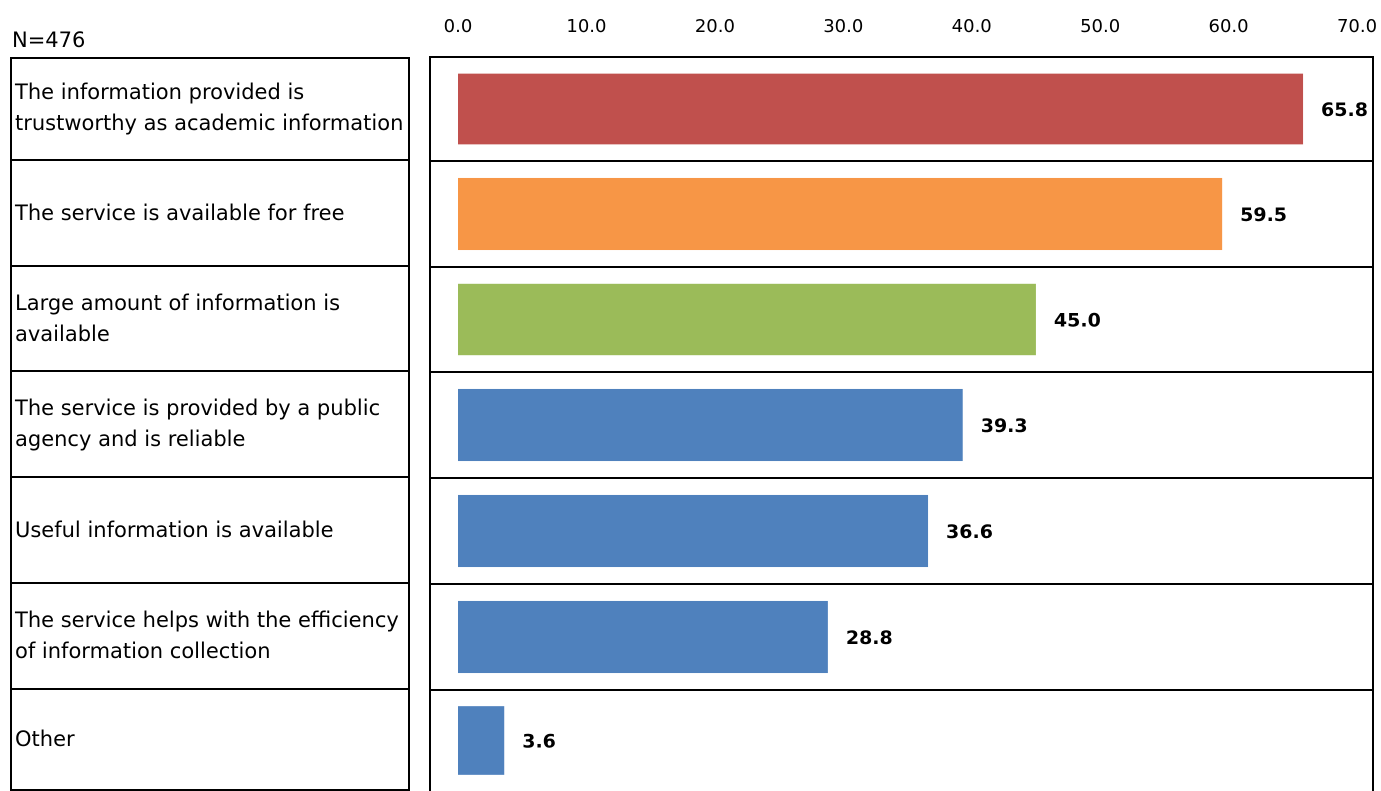 The image size is (1381, 791). Describe the element at coordinates (210, 531) in the screenshot. I see `category-label: Useful information is available` at that location.